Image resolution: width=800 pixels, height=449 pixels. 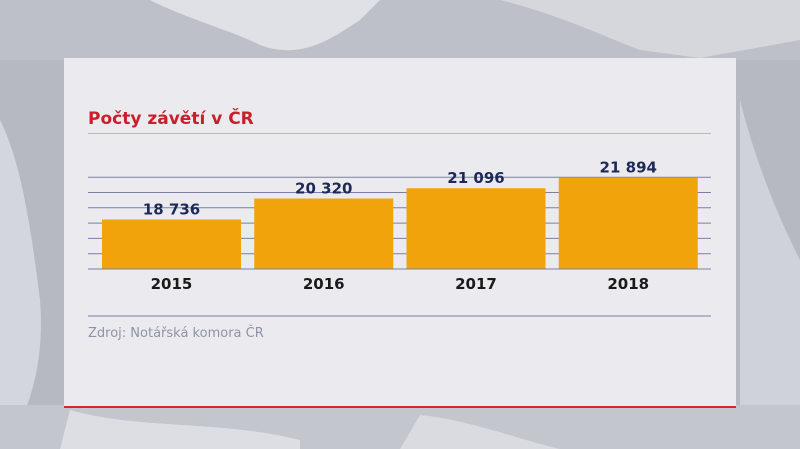 I want to click on value-label-2015: 18 736, so click(x=171, y=209).